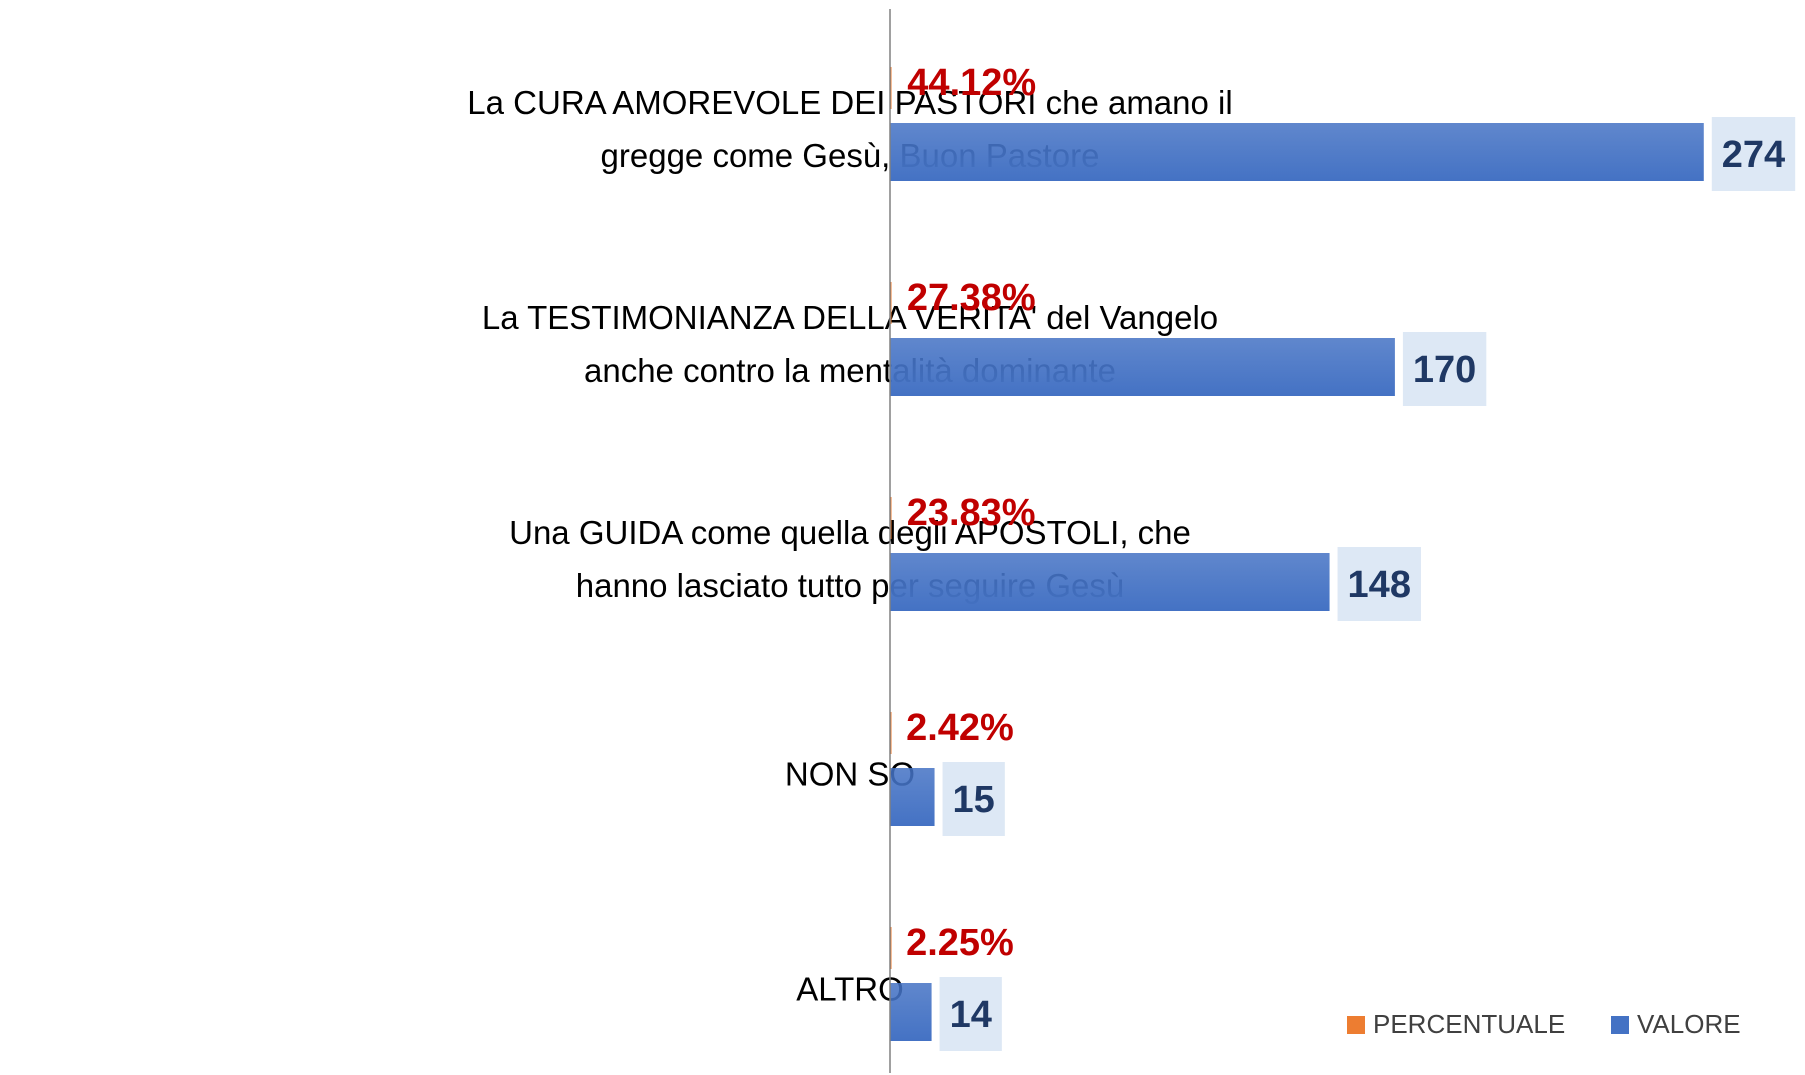 The image size is (1805, 1075). I want to click on legend-label: PERCENTUALE, so click(1469, 1024).